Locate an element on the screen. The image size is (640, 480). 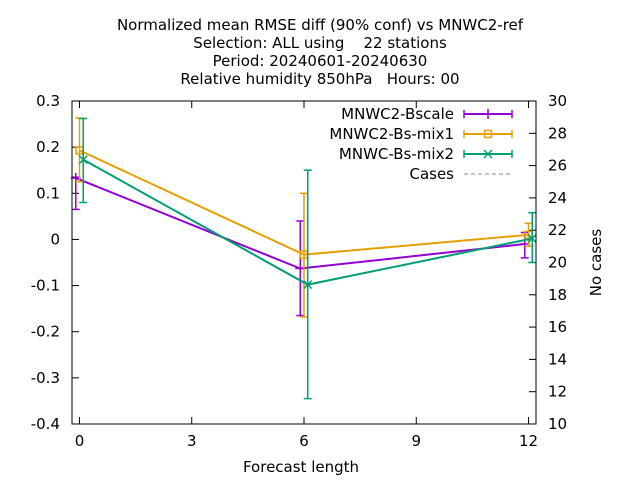
legend-label: MNWC2-Bscale is located at coordinates (397, 114).